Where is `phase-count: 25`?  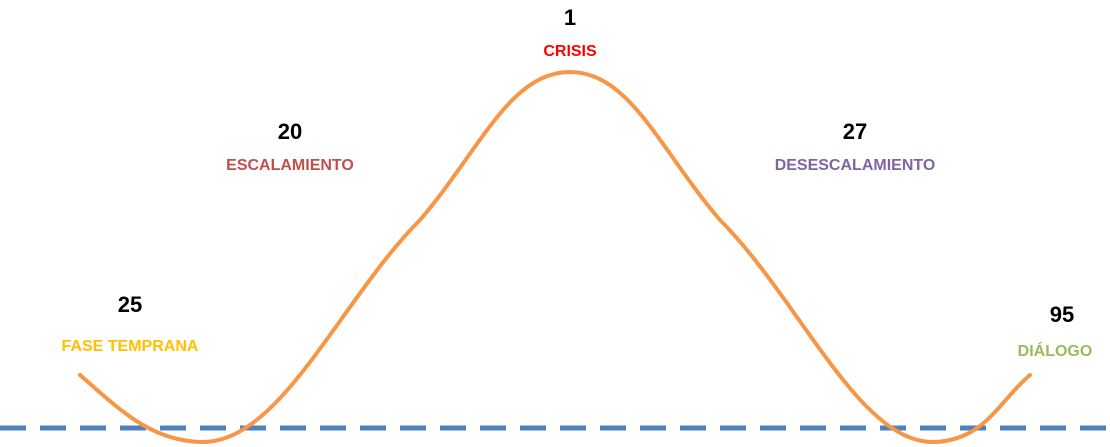
phase-count: 25 is located at coordinates (130, 304).